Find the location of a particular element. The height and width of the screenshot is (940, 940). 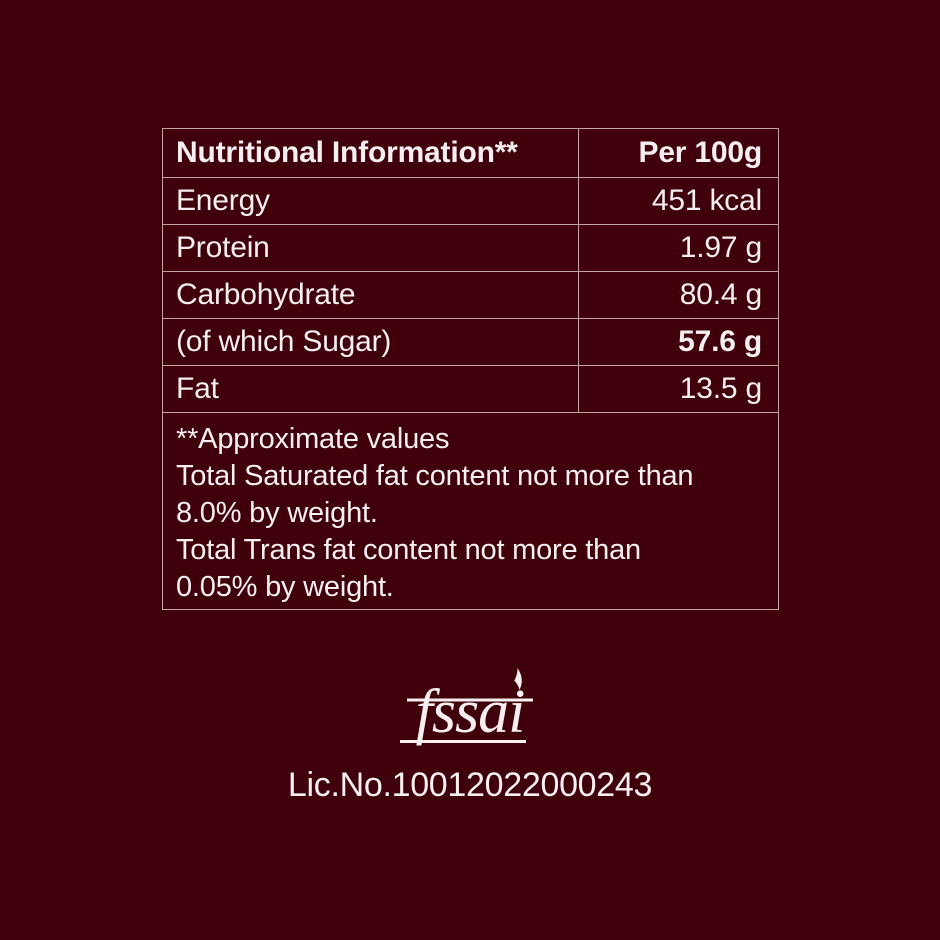

nutrient-value: 57.6 g is located at coordinates (720, 341).